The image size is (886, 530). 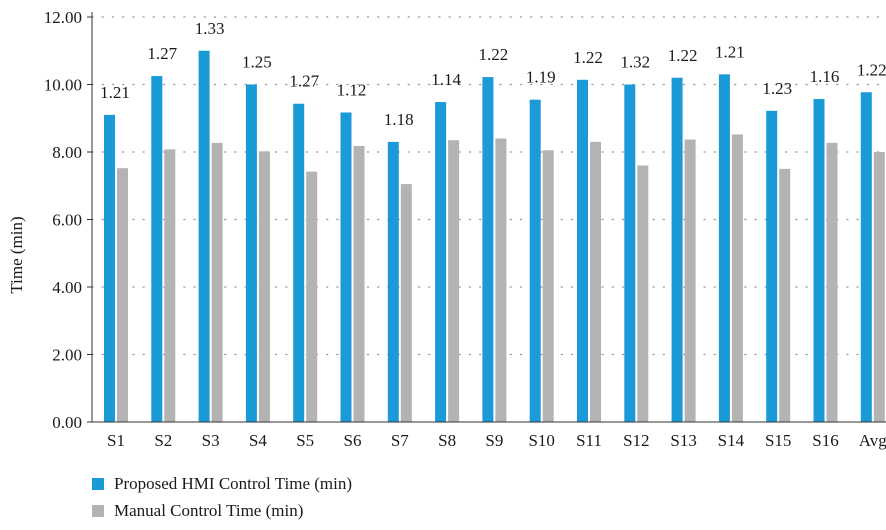 I want to click on x-tick-label: S14, so click(x=731, y=440).